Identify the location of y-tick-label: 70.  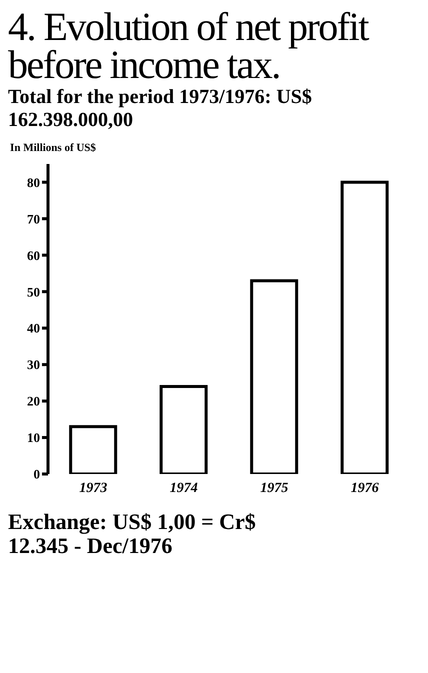
(33, 218).